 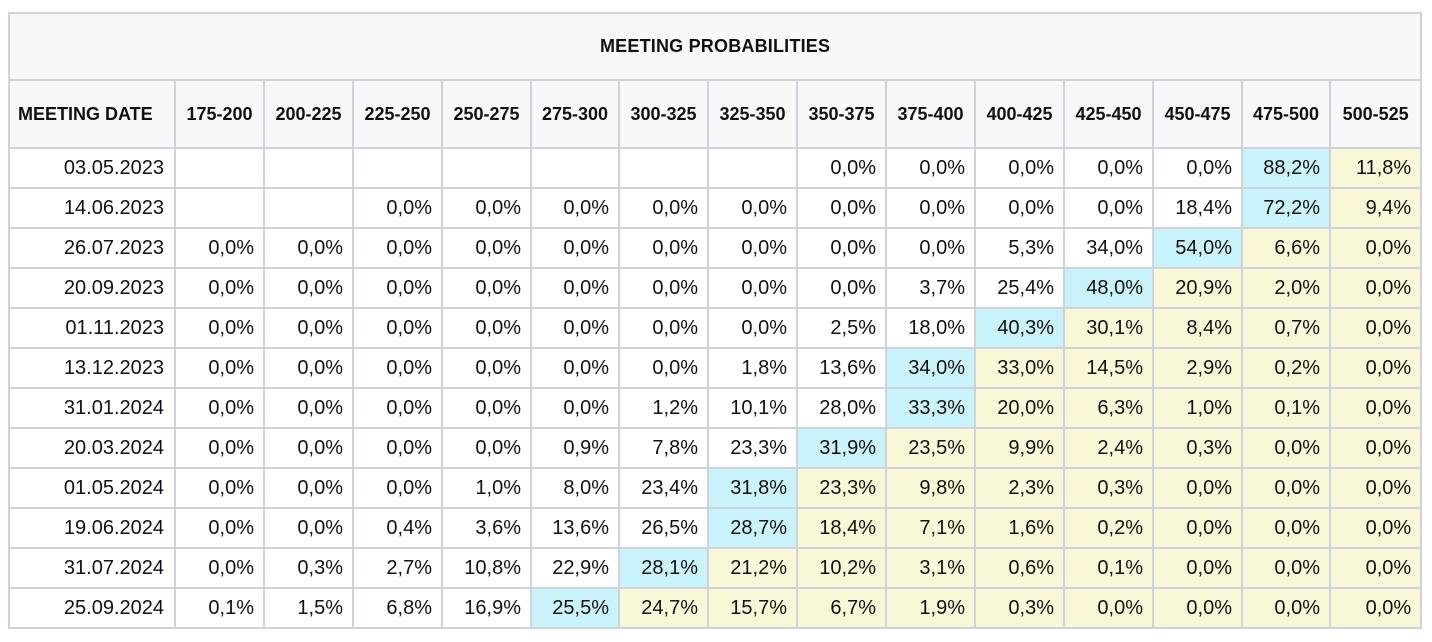 What do you see at coordinates (1019, 408) in the screenshot?
I see `probability-cell-above: 20,0%` at bounding box center [1019, 408].